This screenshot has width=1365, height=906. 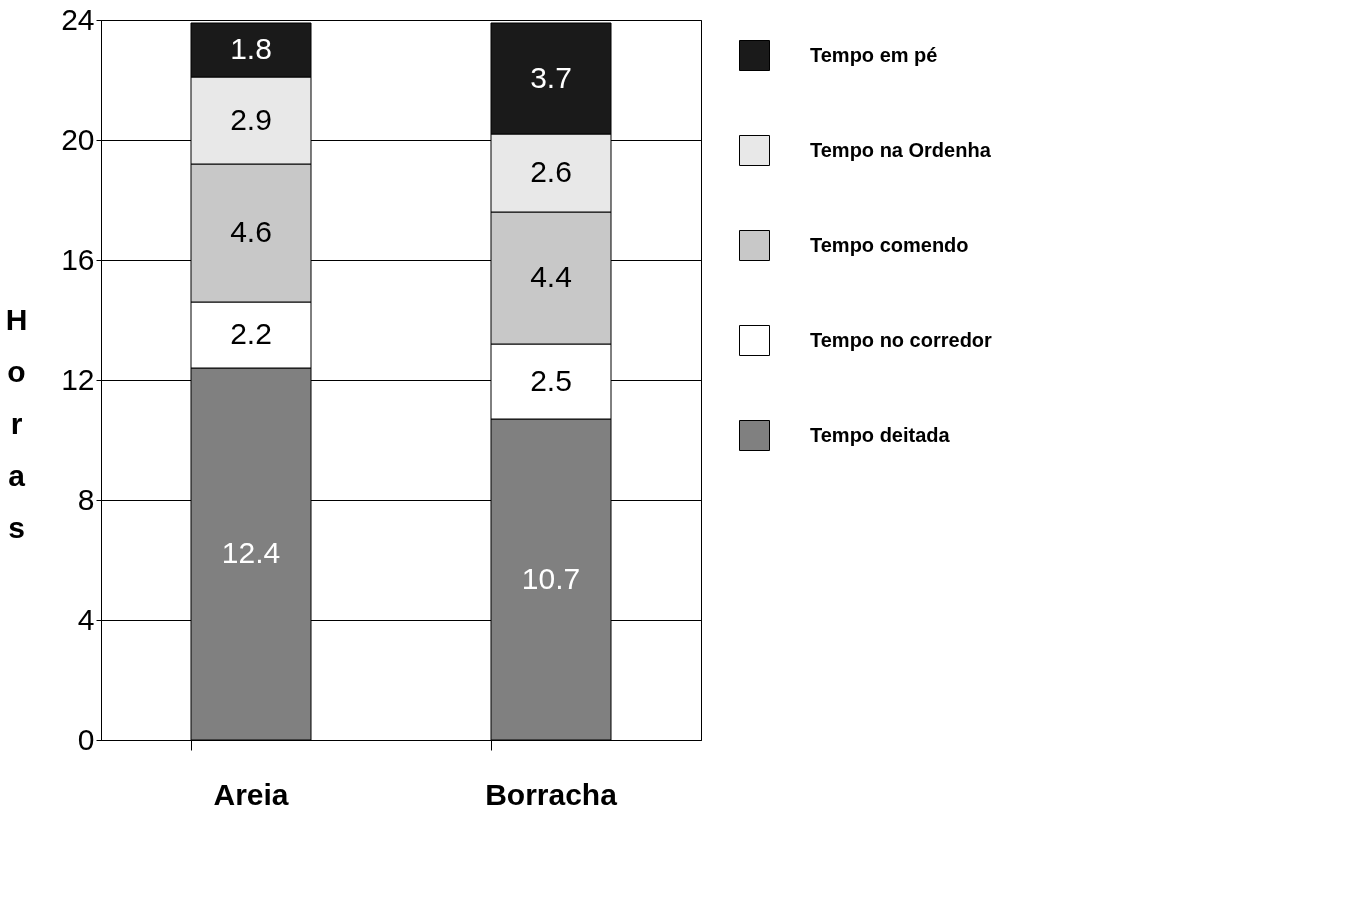 What do you see at coordinates (551, 171) in the screenshot?
I see `data-label: 2.6` at bounding box center [551, 171].